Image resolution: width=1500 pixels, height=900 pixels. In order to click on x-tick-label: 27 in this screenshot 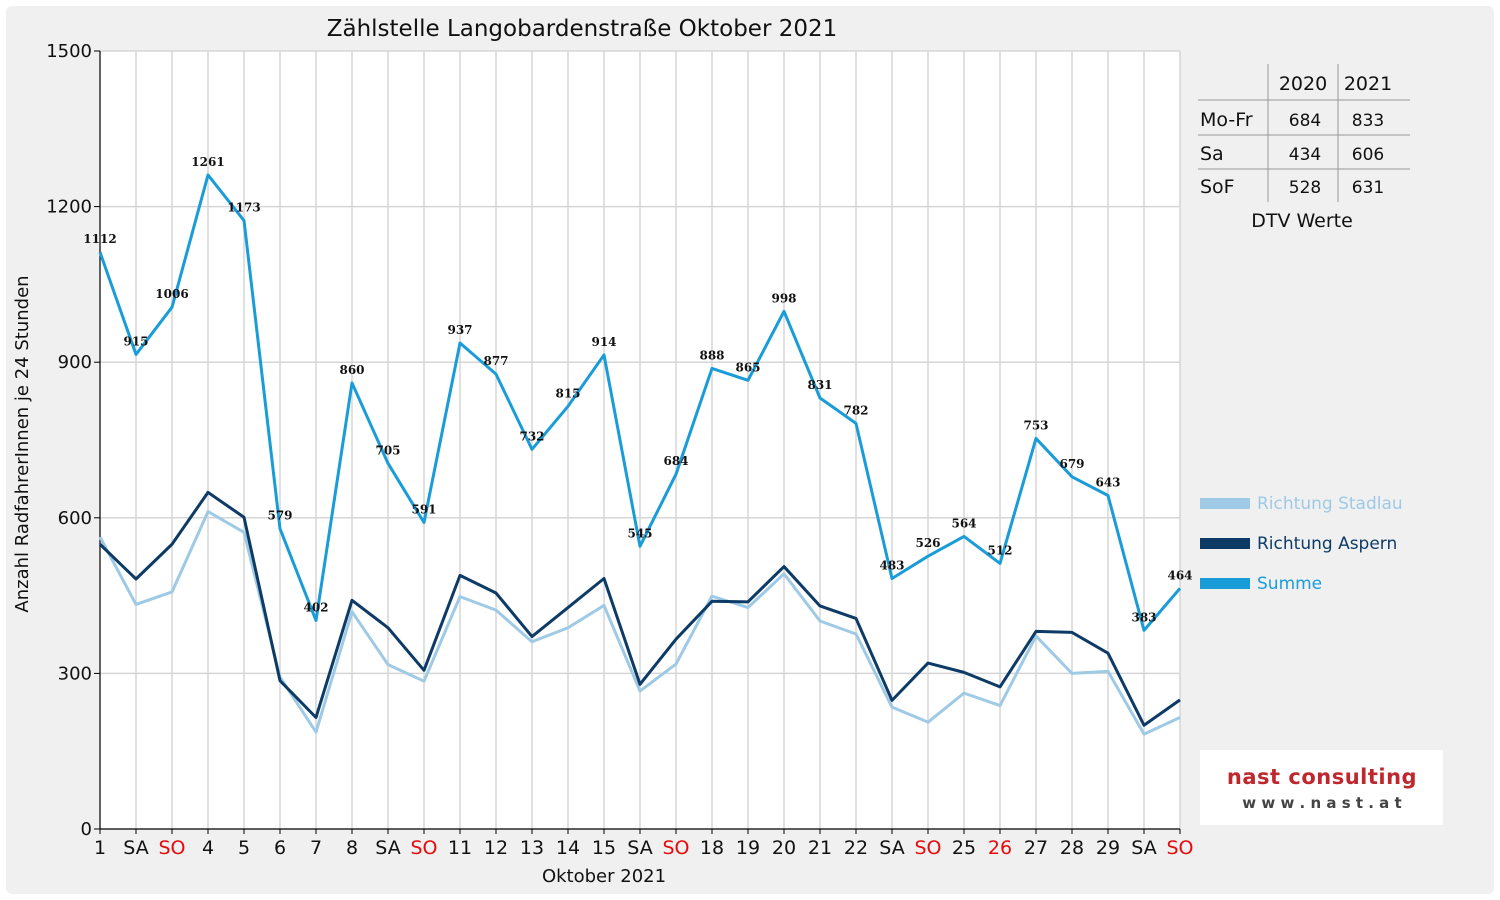, I will do `click(1036, 848)`.